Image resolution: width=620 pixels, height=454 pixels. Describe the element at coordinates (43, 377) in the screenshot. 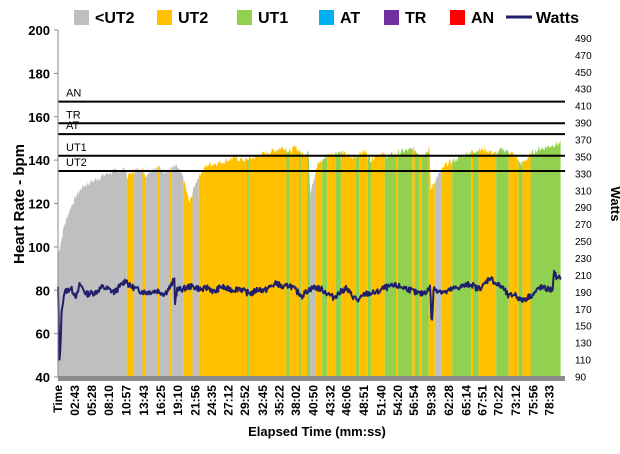

I see `y-tick-label: 40` at that location.